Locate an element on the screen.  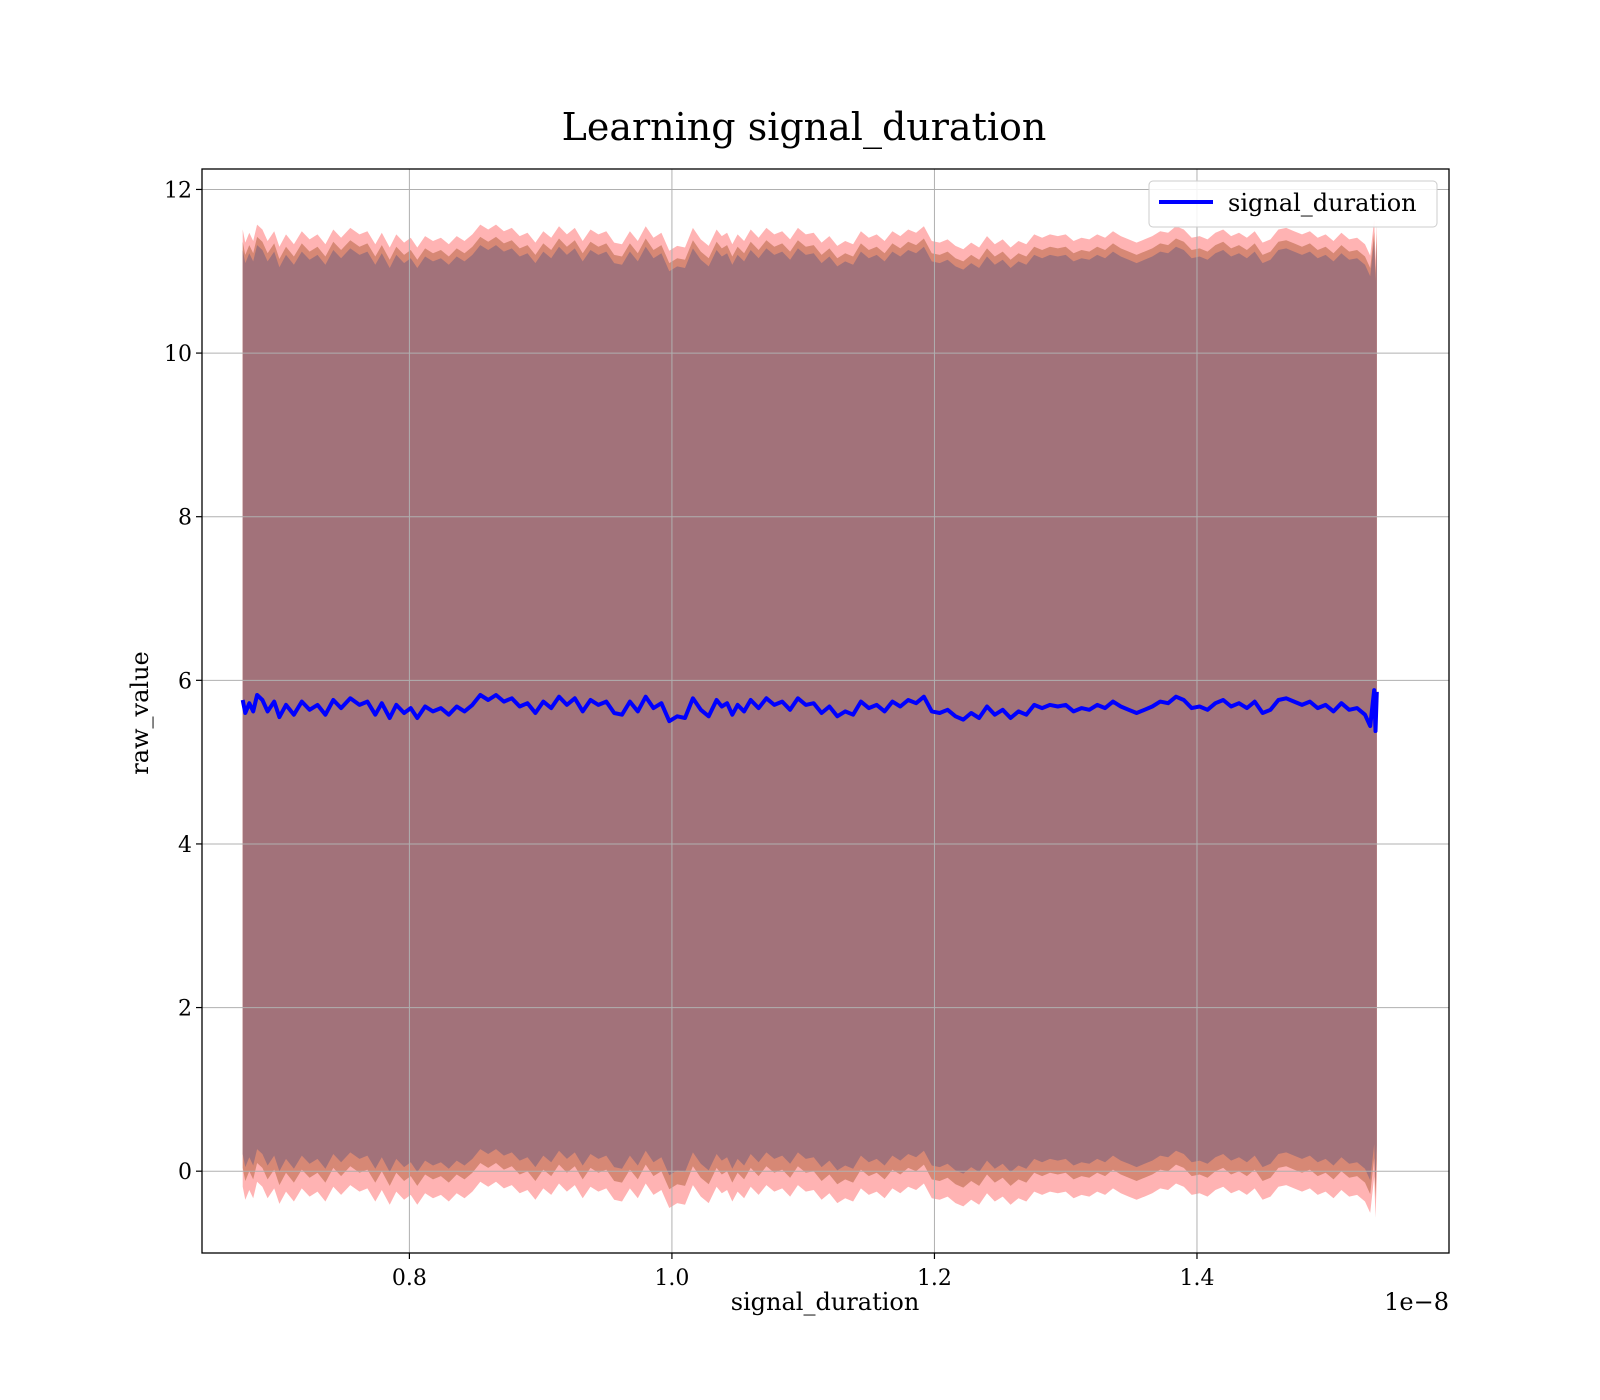
legend-box is located at coordinates (1293, 204).